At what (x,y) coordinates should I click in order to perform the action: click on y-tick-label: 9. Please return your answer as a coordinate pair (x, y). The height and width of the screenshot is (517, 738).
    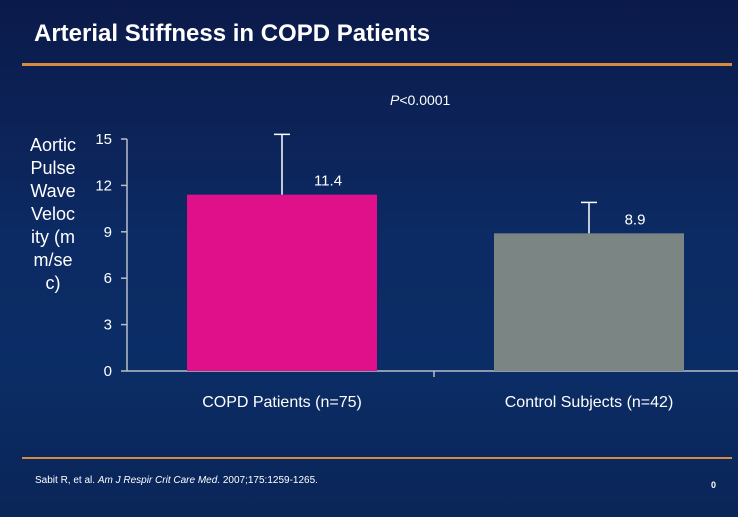
    Looking at the image, I should click on (108, 232).